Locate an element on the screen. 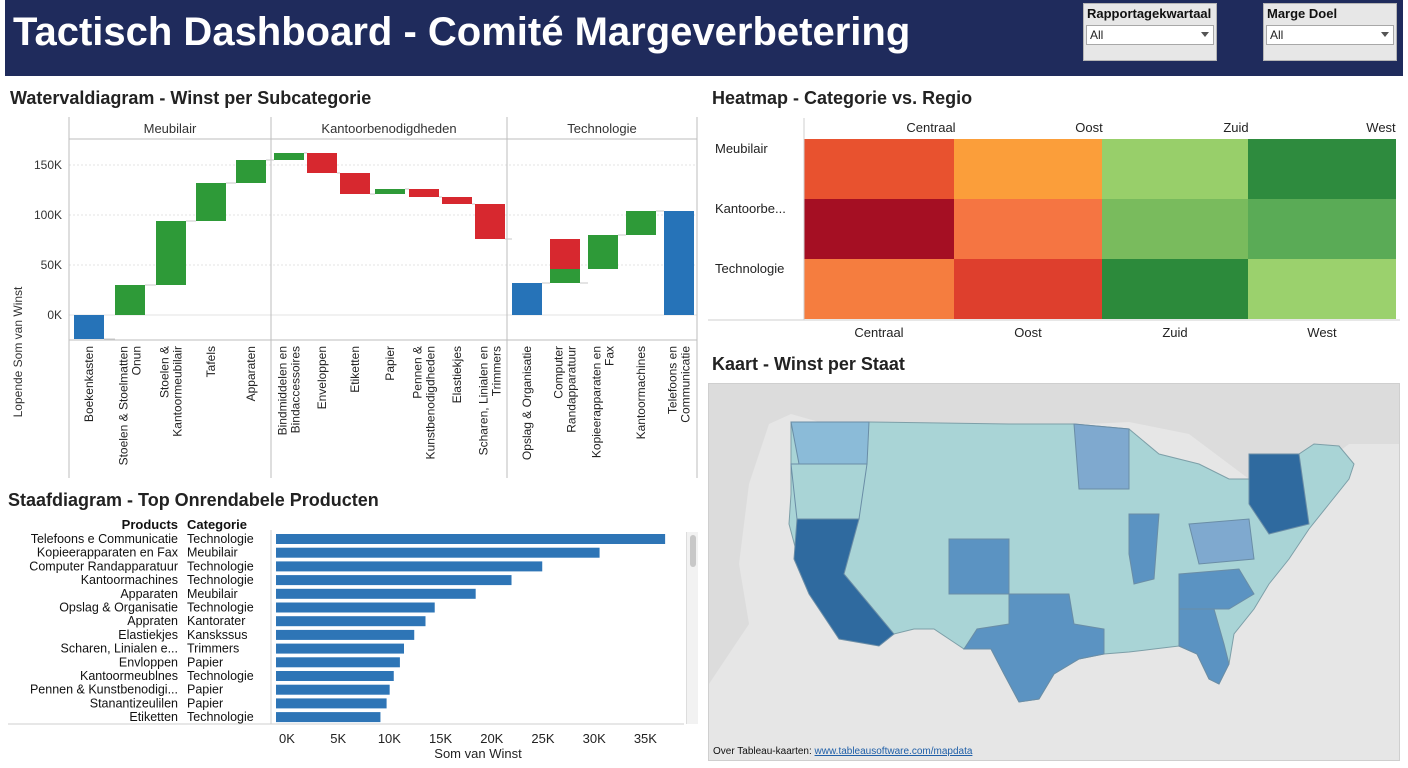 The image size is (1408, 768). bars-product-label: Kopieerapparaten en Fax is located at coordinates (108, 553).